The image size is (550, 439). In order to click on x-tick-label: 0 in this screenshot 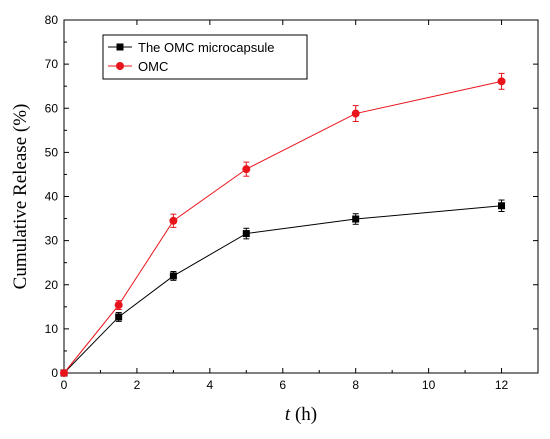, I will do `click(64, 385)`.